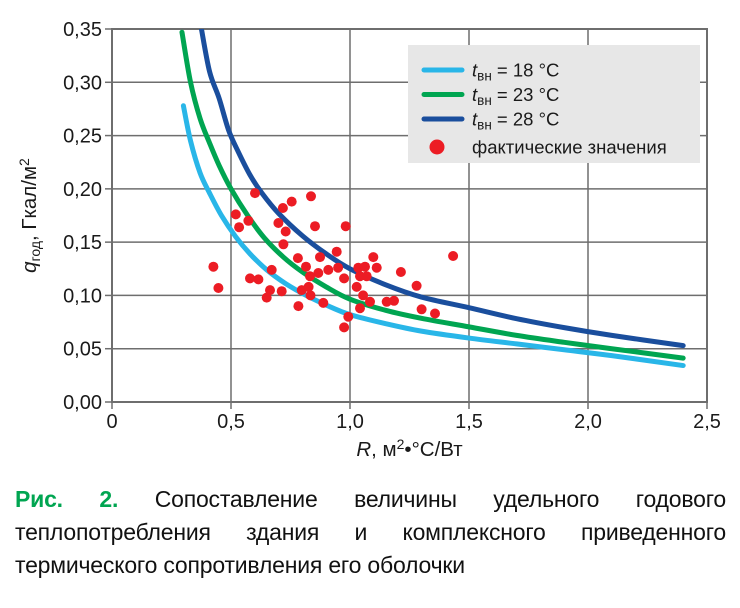 The image size is (740, 608). I want to click on legend-row: tвн = 28 °С, so click(490, 121).